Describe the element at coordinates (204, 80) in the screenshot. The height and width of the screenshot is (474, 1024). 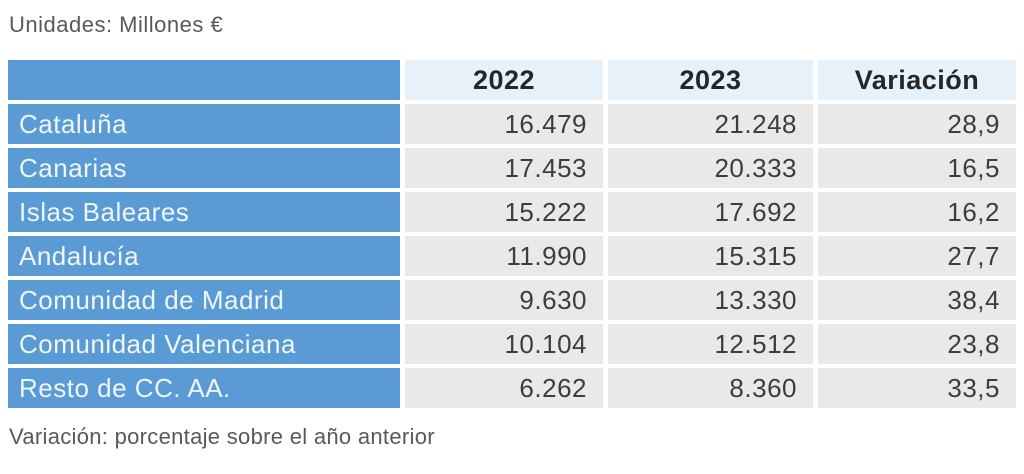
I see `table-corner-cell` at that location.